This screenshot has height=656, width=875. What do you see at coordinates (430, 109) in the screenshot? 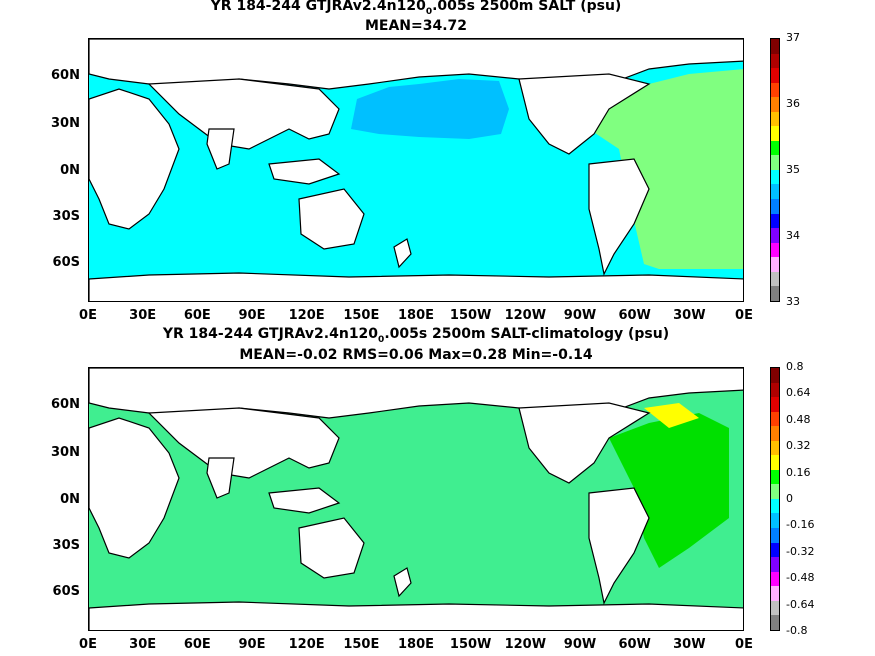
I see `north-pacific-region` at bounding box center [430, 109].